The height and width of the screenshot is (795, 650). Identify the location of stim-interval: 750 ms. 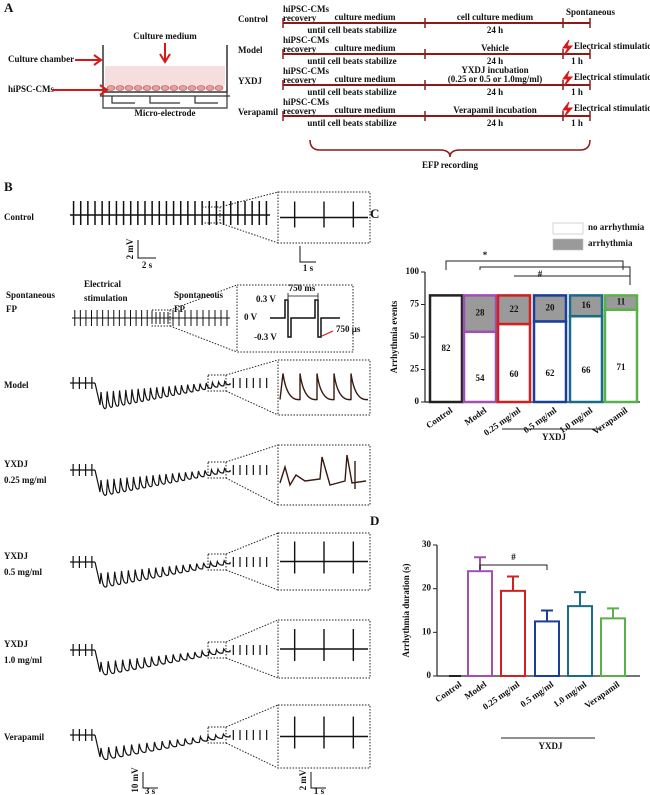
(302, 288).